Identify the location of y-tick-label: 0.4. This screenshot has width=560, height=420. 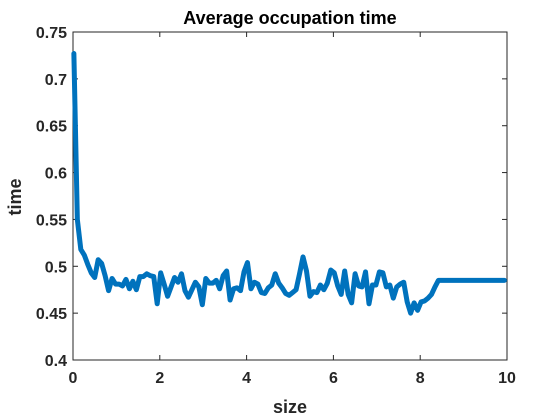
(56, 361).